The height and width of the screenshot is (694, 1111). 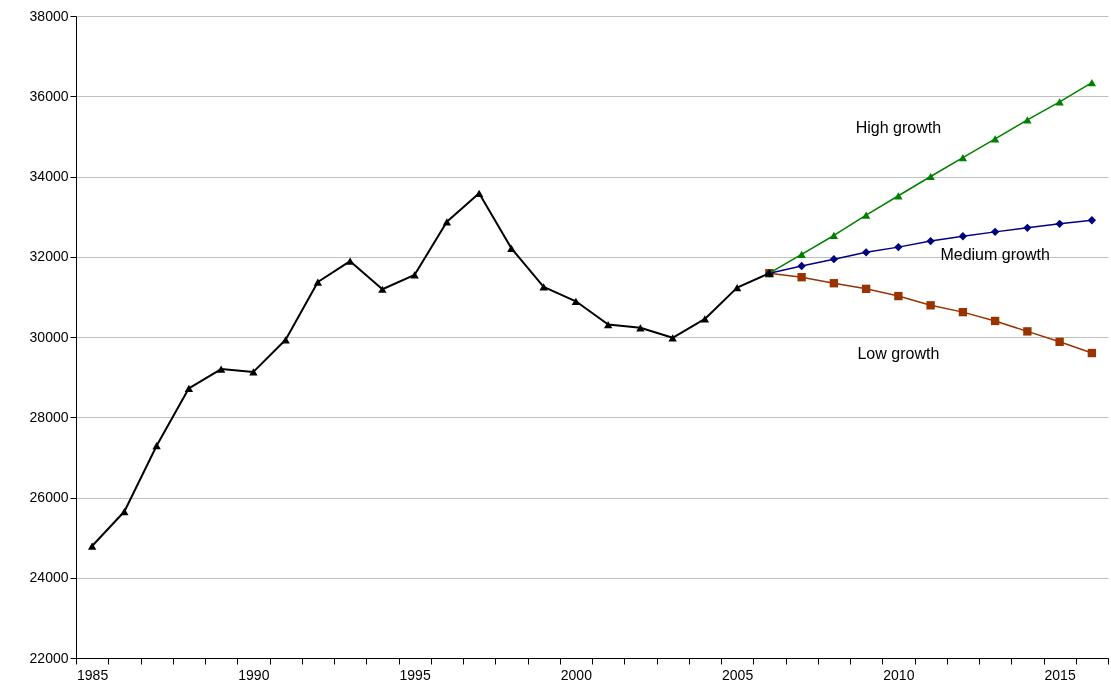 I want to click on series-label: Medium growth, so click(x=995, y=254).